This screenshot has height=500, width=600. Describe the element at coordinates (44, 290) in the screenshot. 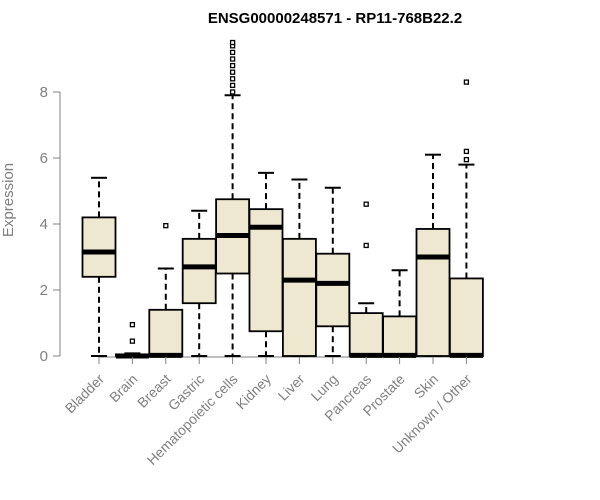

I see `y-tick-label: 2` at that location.